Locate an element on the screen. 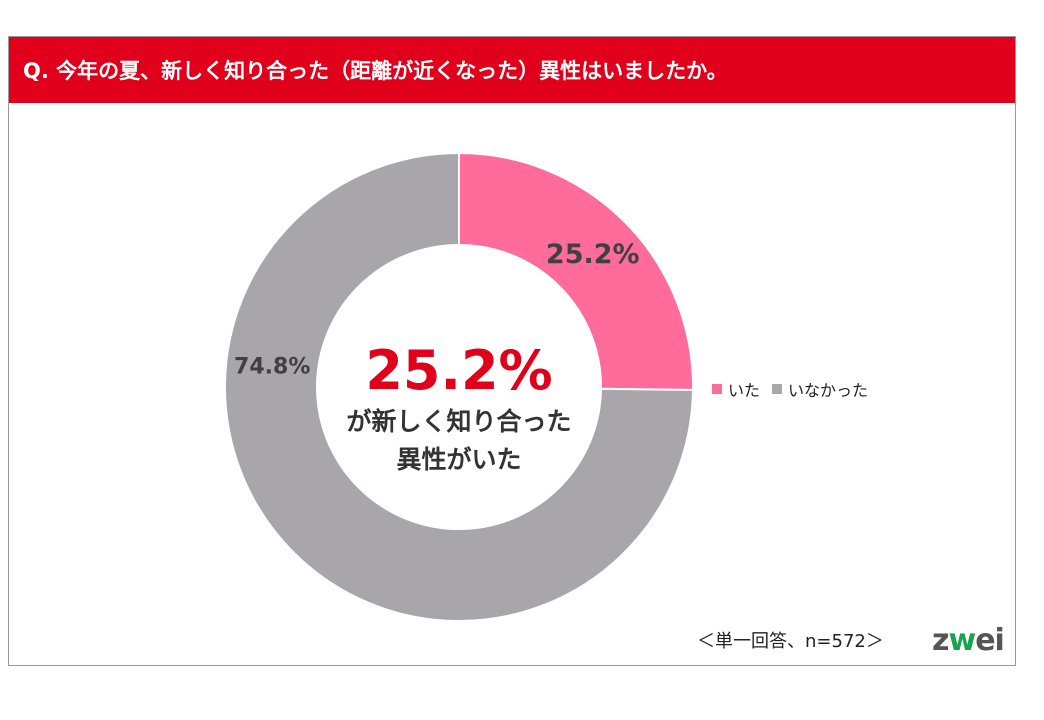 The width and height of the screenshot is (1044, 720). legend-swatch-ita is located at coordinates (717, 389).